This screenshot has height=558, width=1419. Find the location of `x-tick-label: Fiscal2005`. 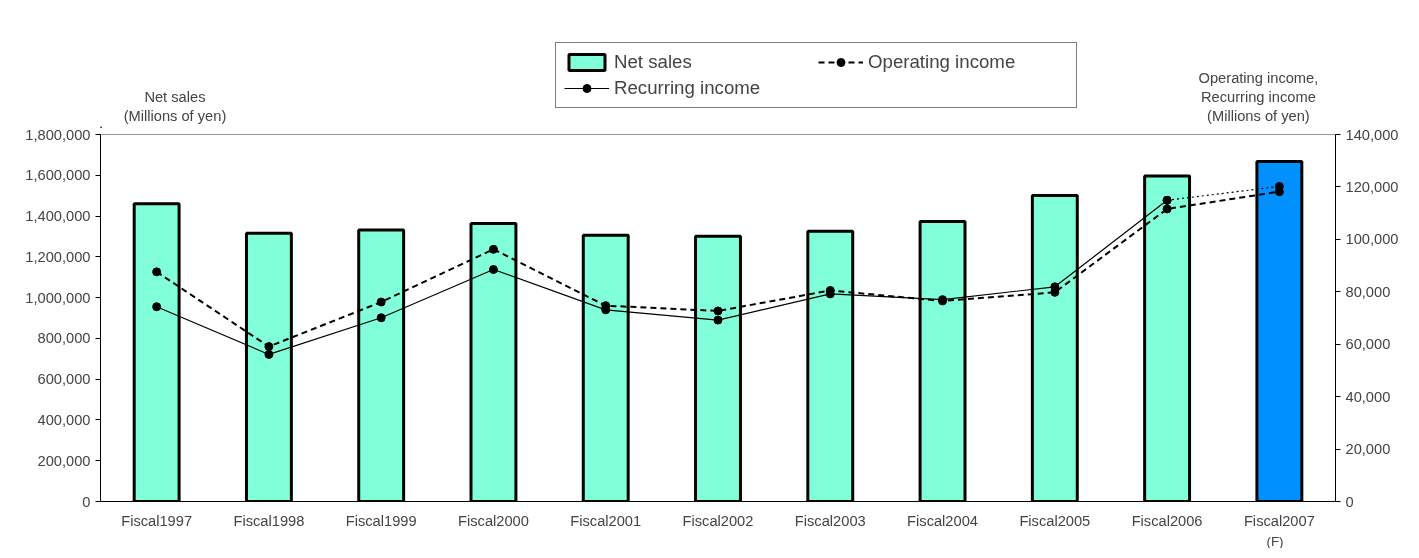

x-tick-label: Fiscal2005 is located at coordinates (1055, 520).